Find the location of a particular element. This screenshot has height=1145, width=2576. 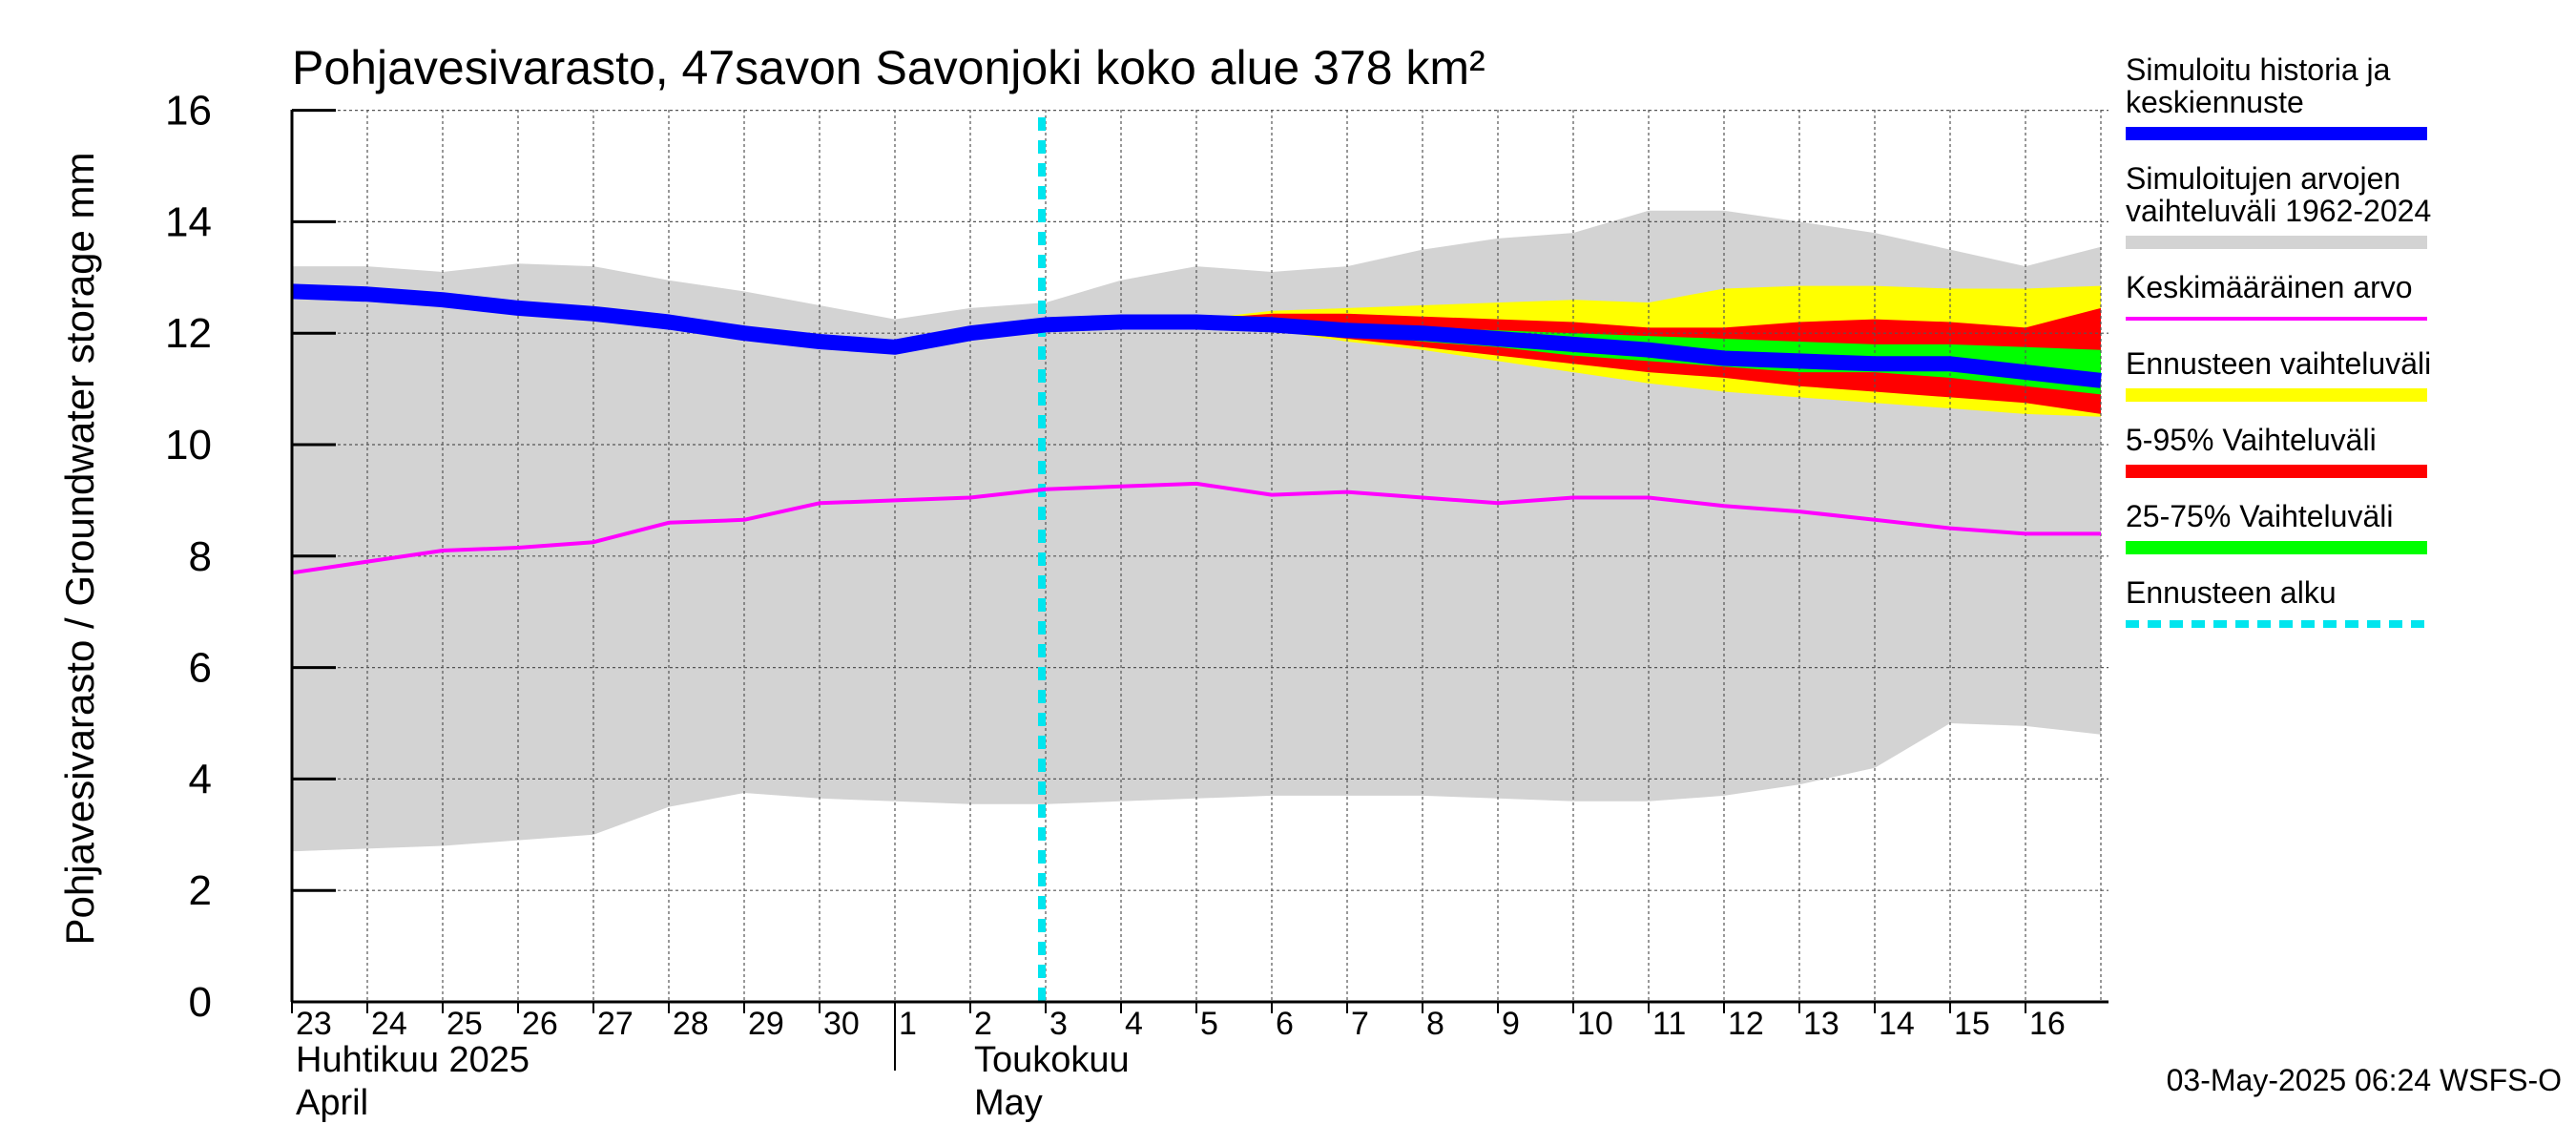

x-tick-label: 11 is located at coordinates (1669, 1024).